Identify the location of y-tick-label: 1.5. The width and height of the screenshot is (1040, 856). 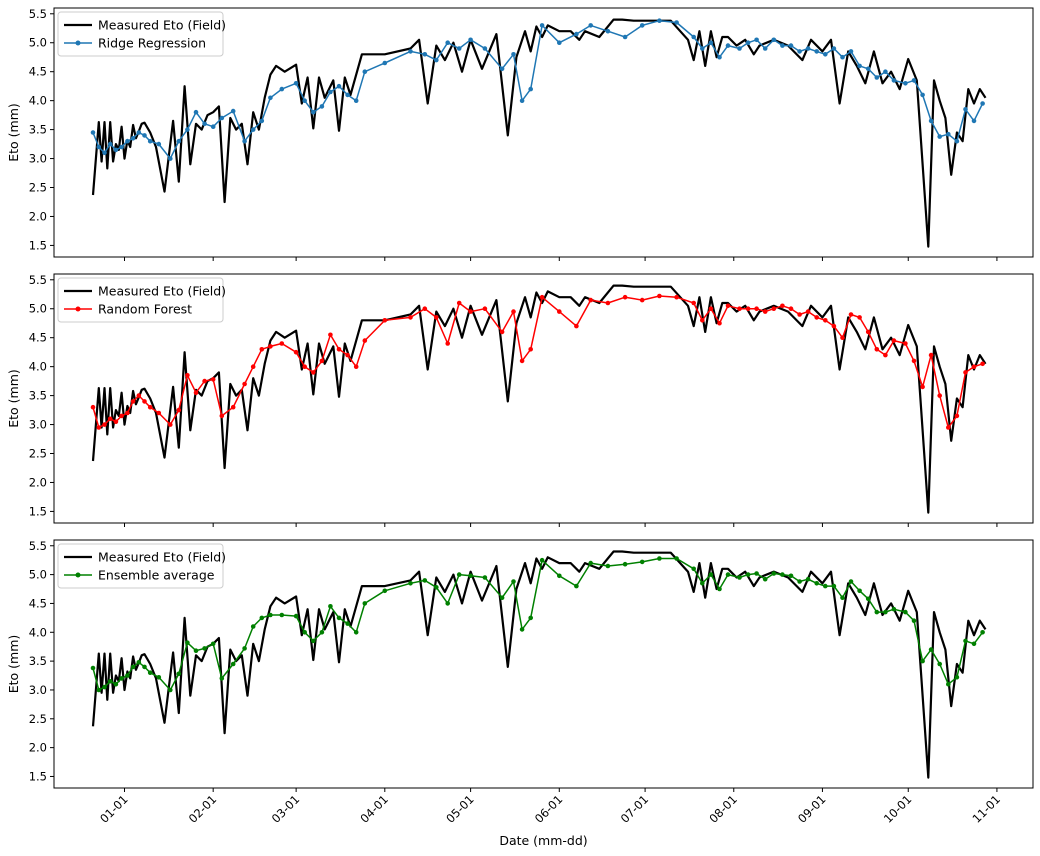
(38, 245).